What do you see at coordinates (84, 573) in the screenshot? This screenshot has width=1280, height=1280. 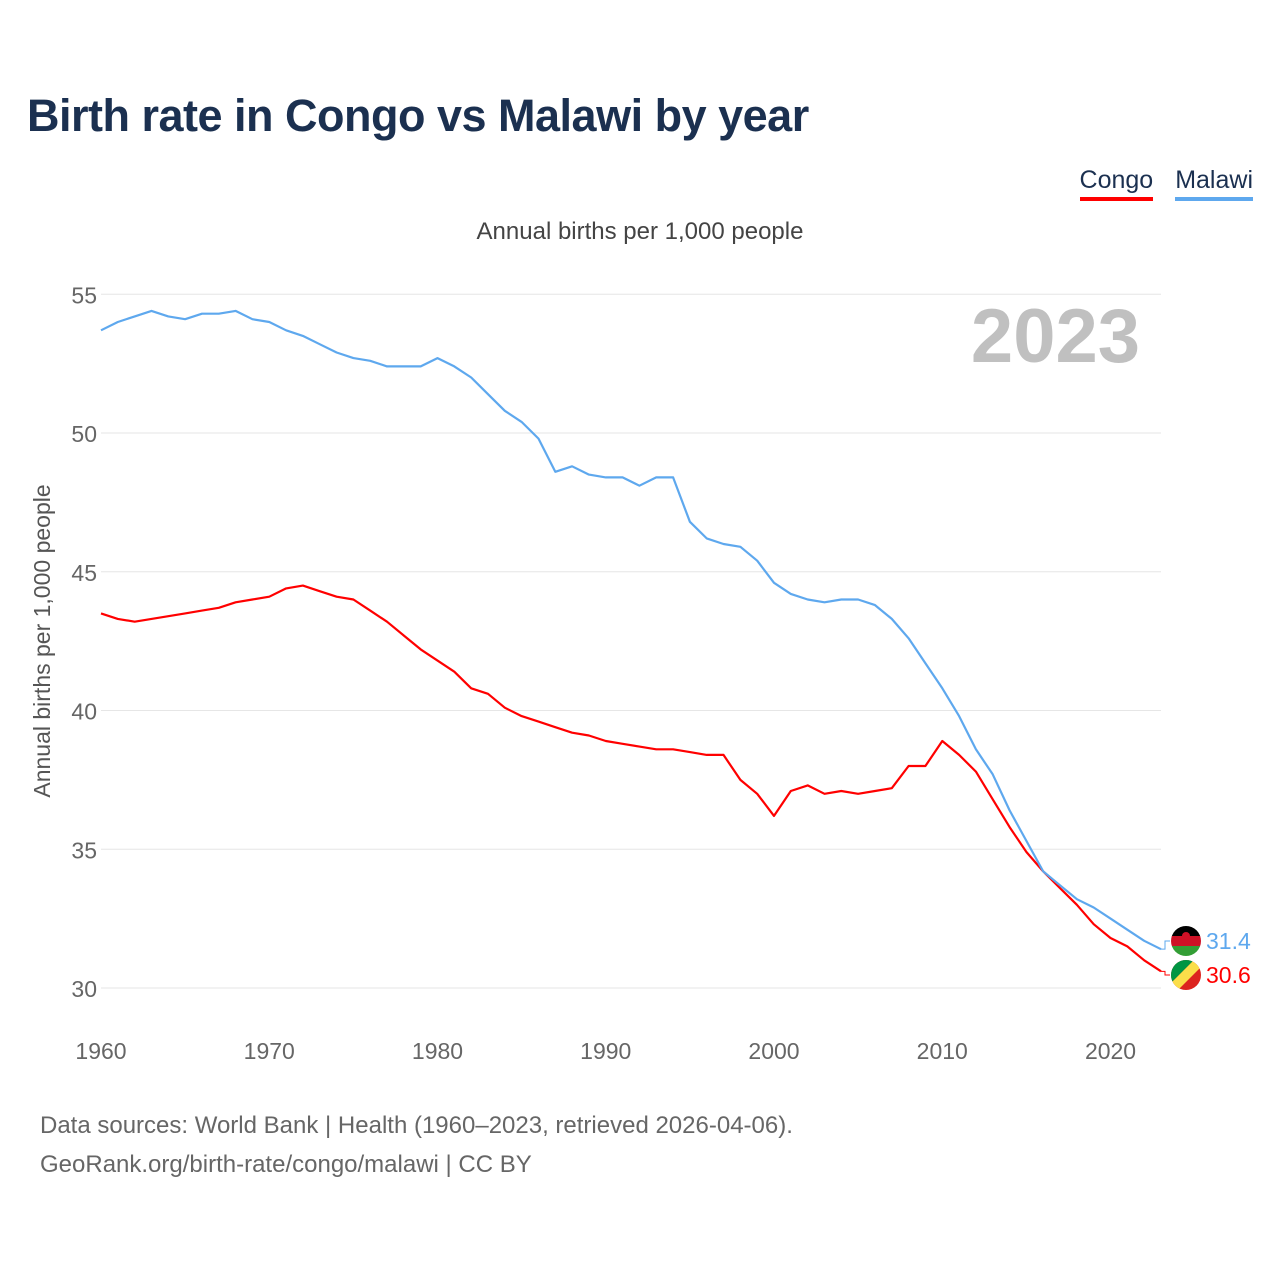 I see `y-tick-label: 45` at bounding box center [84, 573].